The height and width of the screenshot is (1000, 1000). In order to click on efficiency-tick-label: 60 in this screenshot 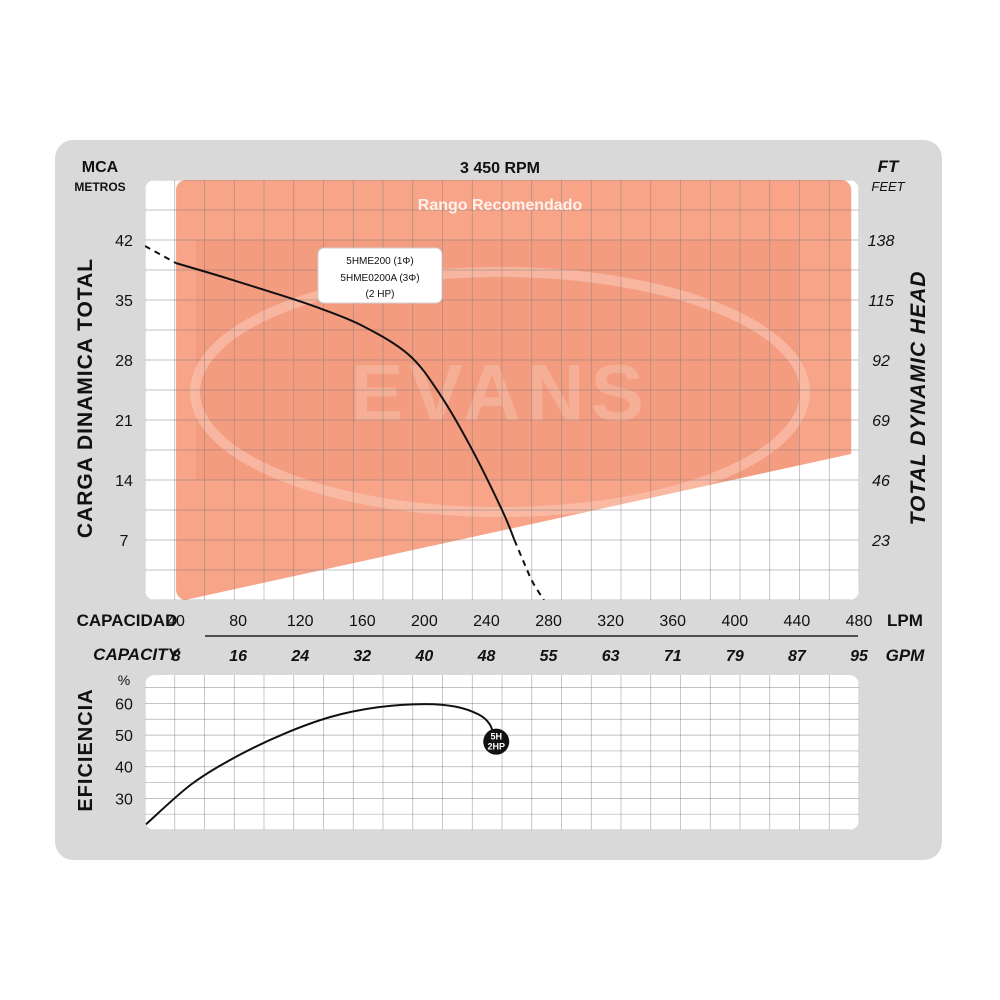, I will do `click(124, 704)`.